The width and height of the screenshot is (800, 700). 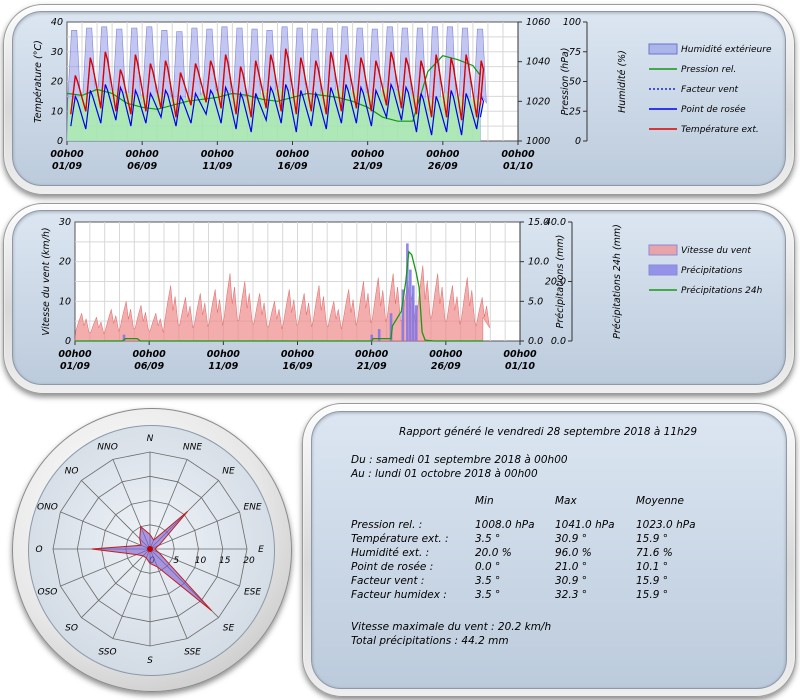 What do you see at coordinates (538, 62) in the screenshot?
I see `temp-right-tick-label: 1040` at bounding box center [538, 62].